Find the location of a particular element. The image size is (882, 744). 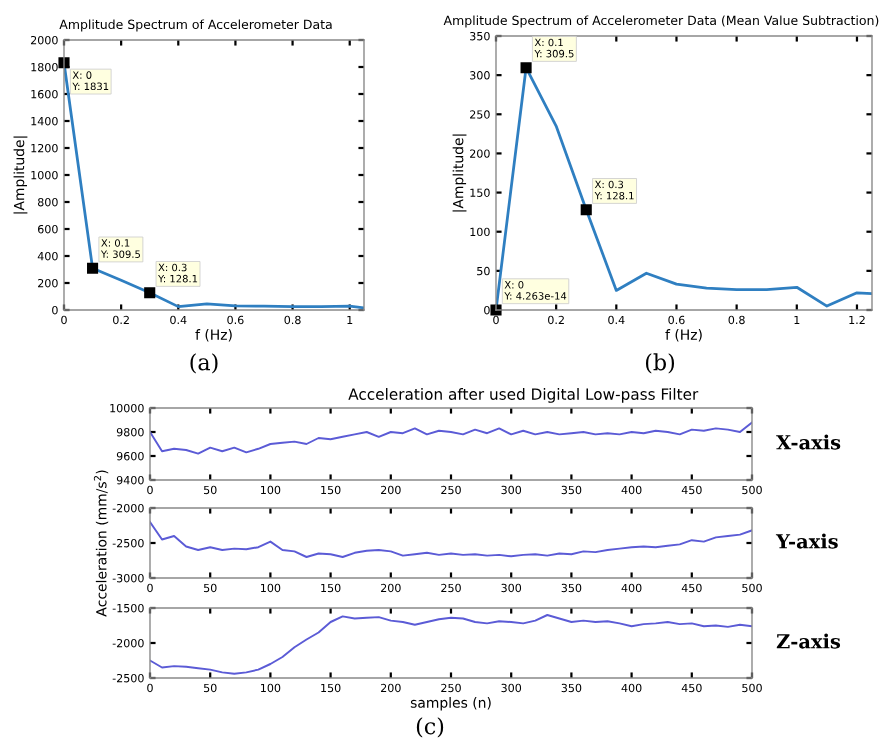

text: (c) is located at coordinates (430, 727).